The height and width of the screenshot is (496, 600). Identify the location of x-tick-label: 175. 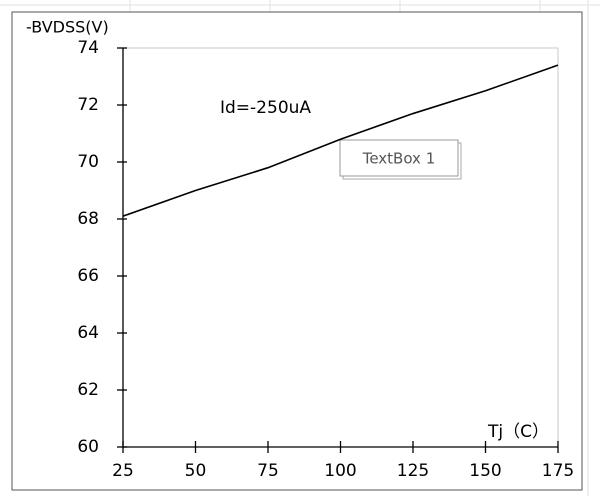
(558, 471).